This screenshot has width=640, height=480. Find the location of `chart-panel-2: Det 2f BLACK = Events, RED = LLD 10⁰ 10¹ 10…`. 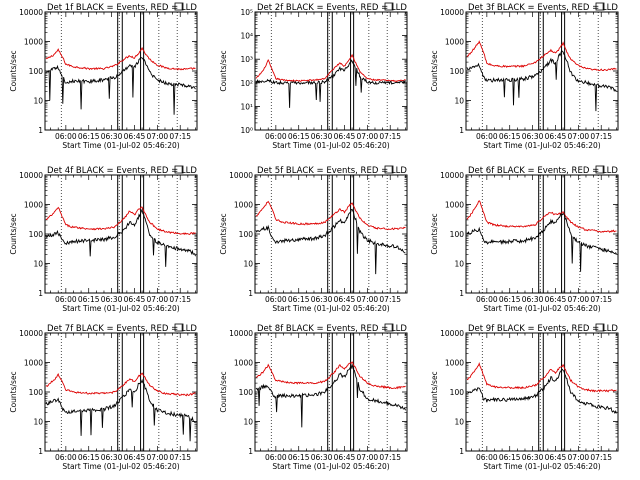

chart-panel-2: Det 2f BLACK = Events, RED = LLD 10⁰ 10¹ 10… is located at coordinates (313, 76).